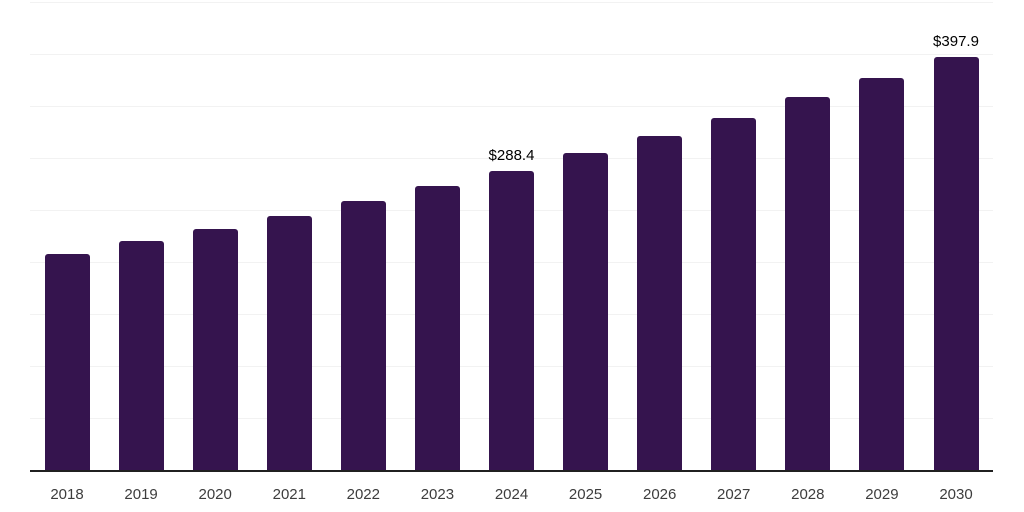 This screenshot has width=1024, height=512. I want to click on bar-2029, so click(882, 274).